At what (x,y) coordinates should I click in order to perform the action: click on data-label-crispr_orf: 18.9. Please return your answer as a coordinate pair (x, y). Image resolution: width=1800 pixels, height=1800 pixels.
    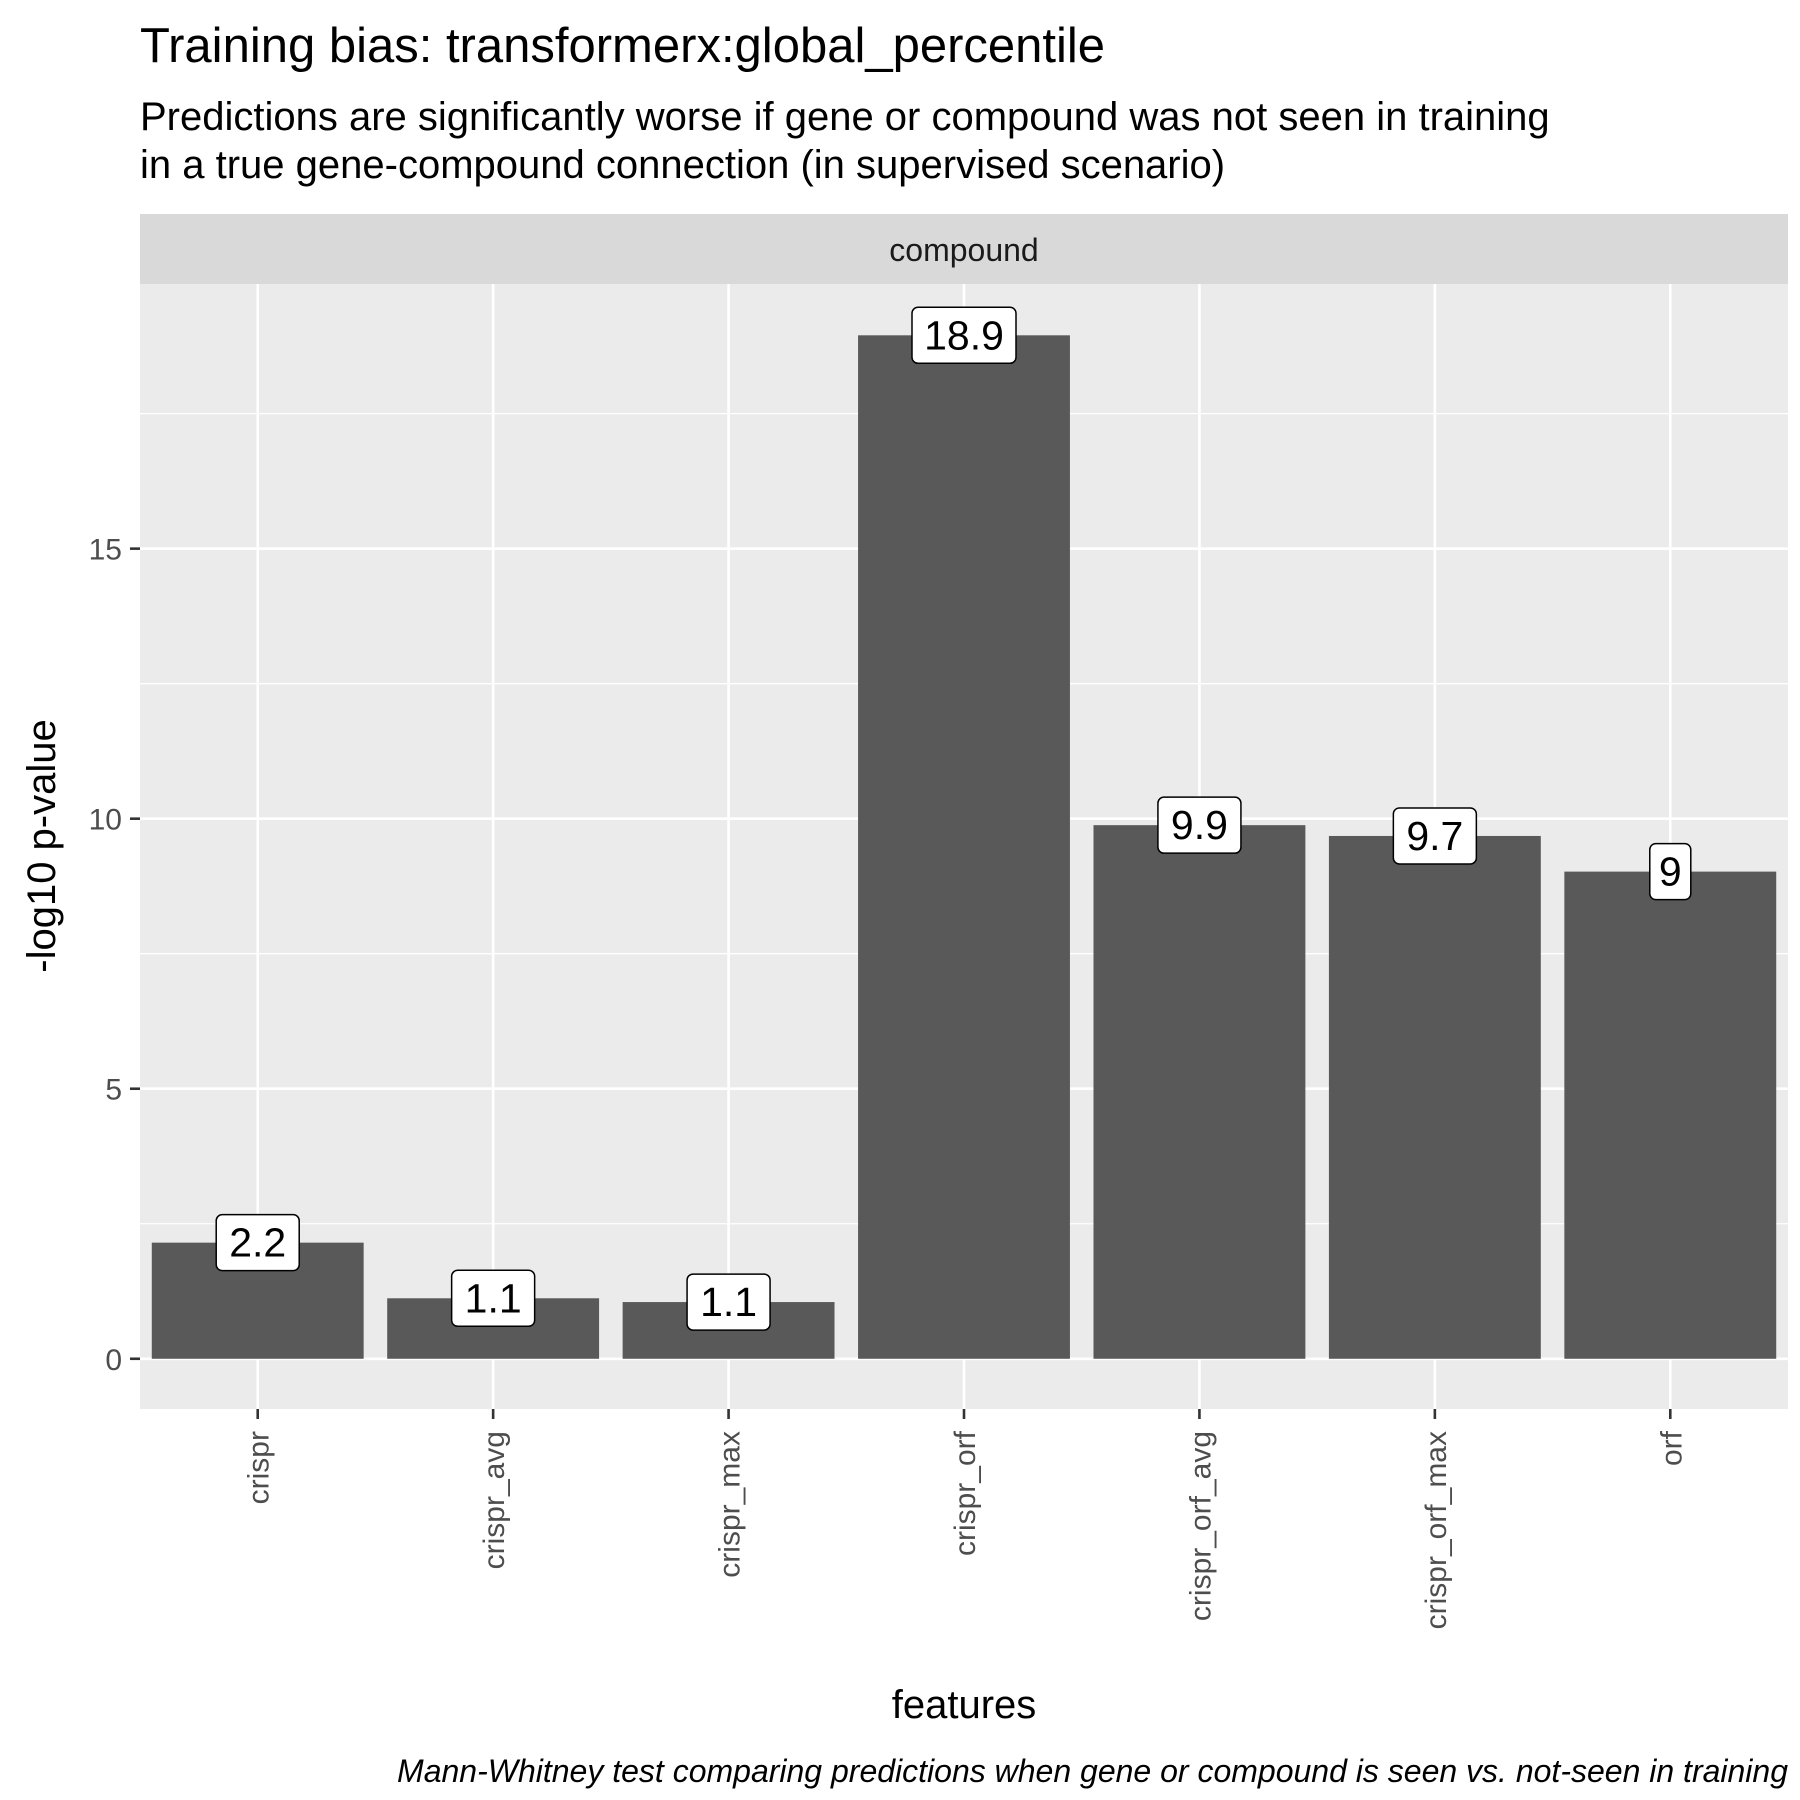
    Looking at the image, I should click on (964, 335).